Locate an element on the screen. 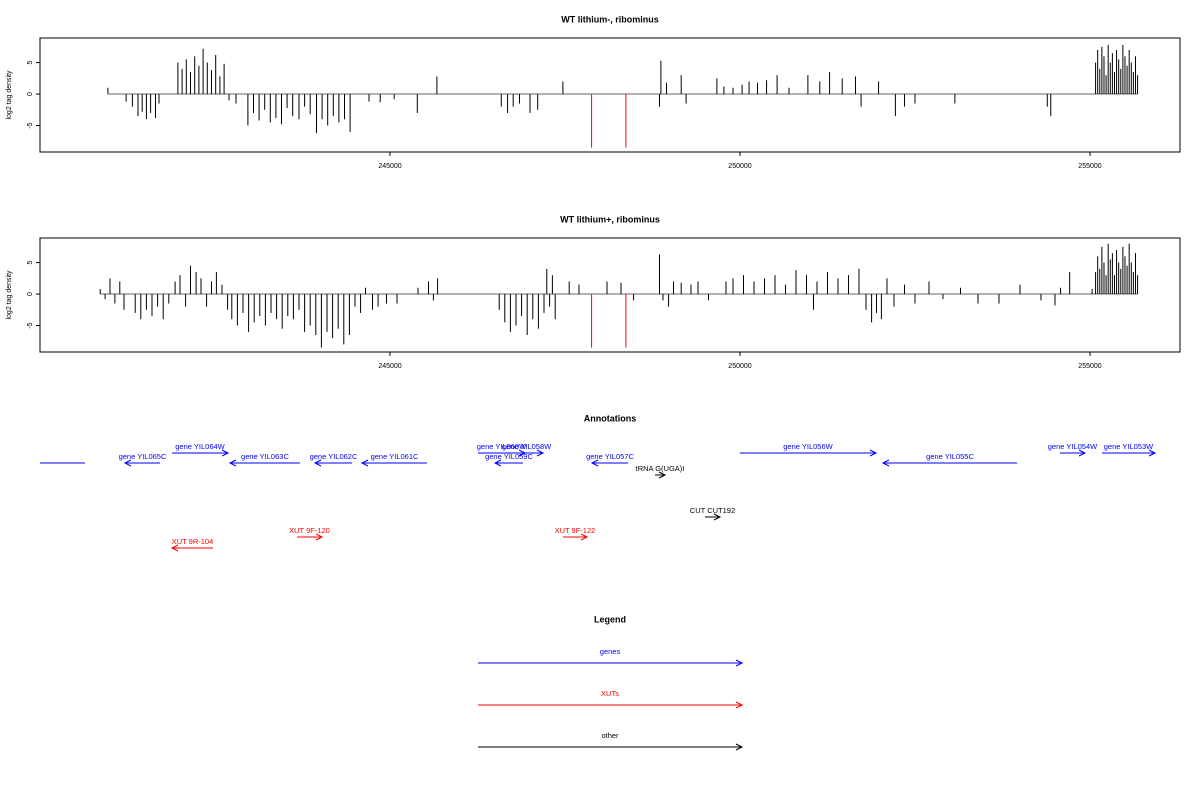 This screenshot has height=805, width=1200. feature-label: gene YIL064W is located at coordinates (200, 446).